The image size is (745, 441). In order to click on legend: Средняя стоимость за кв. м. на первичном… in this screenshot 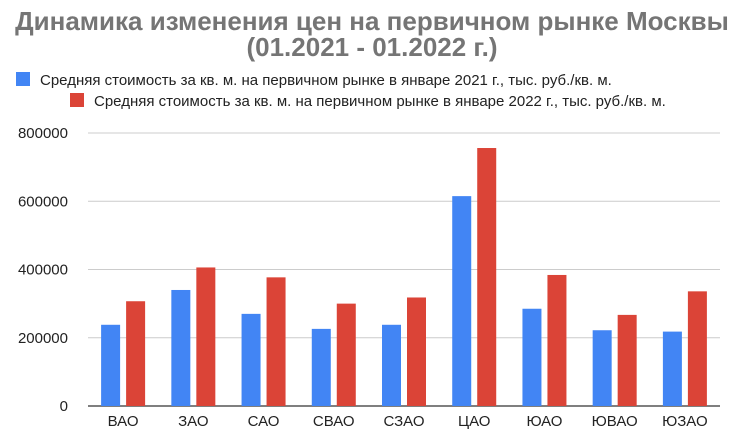, I will do `click(341, 91)`.